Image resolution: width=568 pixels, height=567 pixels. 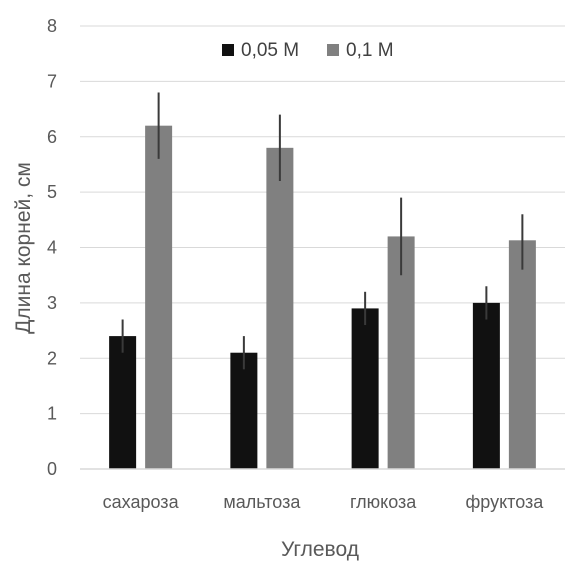 I want to click on x-tick-label: сахароза, so click(x=141, y=502).